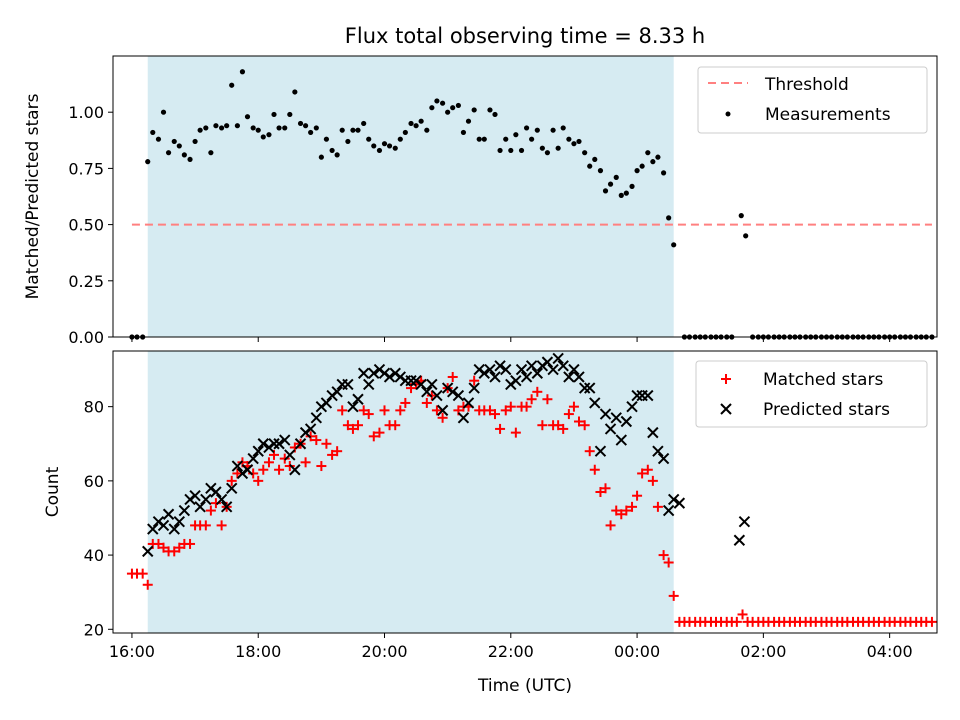 Image resolution: width=960 pixels, height=720 pixels. Describe the element at coordinates (823, 380) in the screenshot. I see `matched-legend-label: Matched stars` at that location.